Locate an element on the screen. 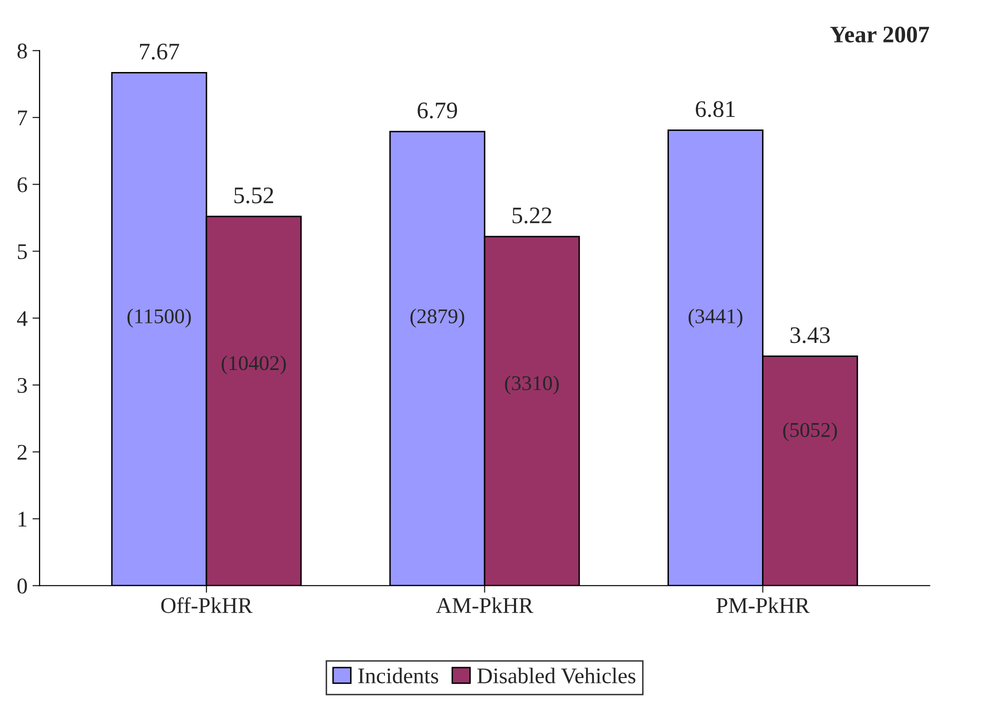  y-tick-label: 0 is located at coordinates (22, 586).